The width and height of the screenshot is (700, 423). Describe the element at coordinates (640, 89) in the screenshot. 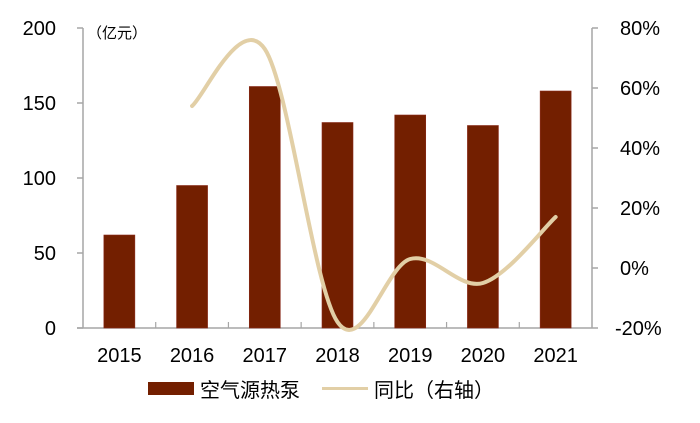

I see `right-axis-tick-label: 60%` at that location.